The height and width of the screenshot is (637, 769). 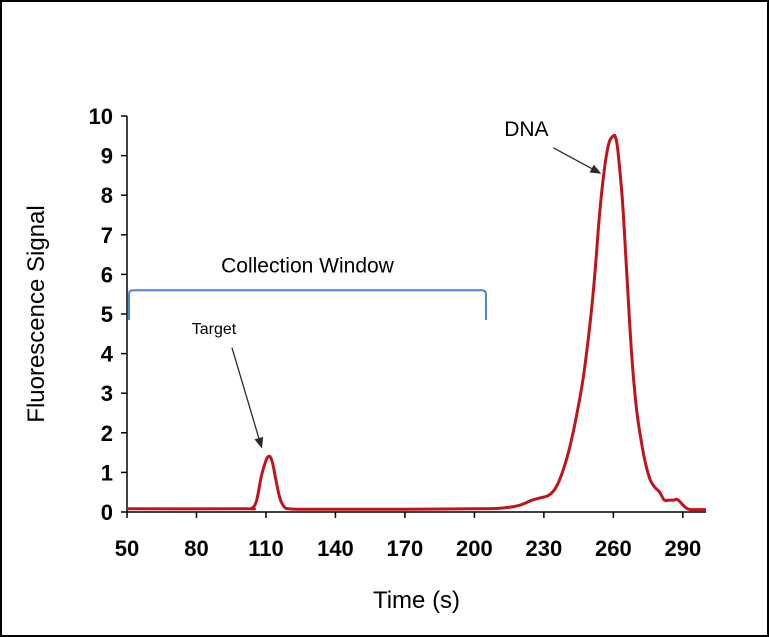 What do you see at coordinates (127, 548) in the screenshot?
I see `x-tick-label: 50` at bounding box center [127, 548].